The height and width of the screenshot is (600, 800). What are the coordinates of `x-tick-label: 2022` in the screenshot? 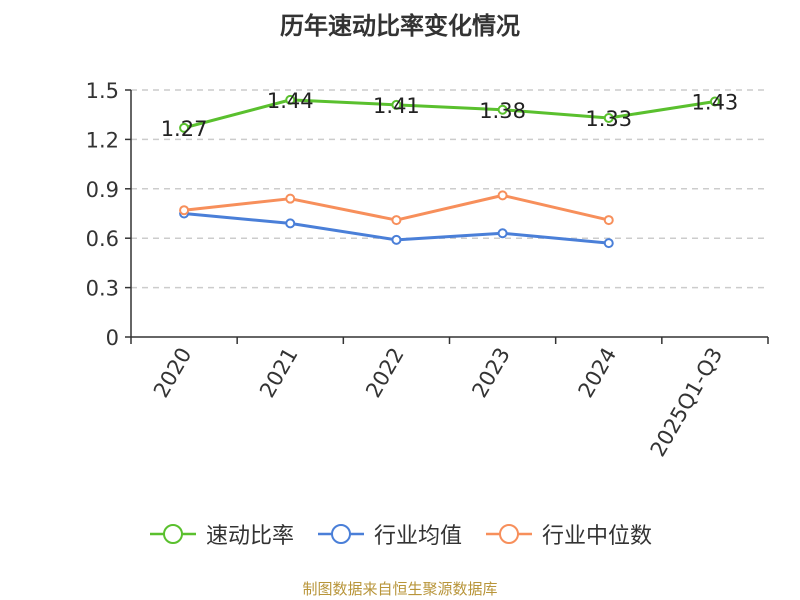 It's located at (385, 373).